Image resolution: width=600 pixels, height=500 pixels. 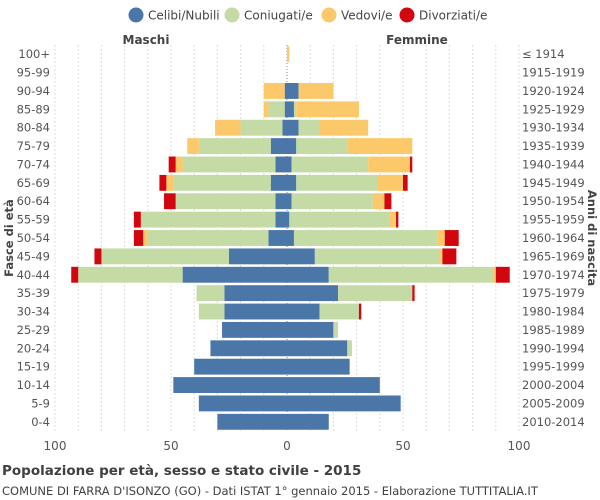 I want to click on birth-years-label: 1970-1974, so click(x=553, y=275).